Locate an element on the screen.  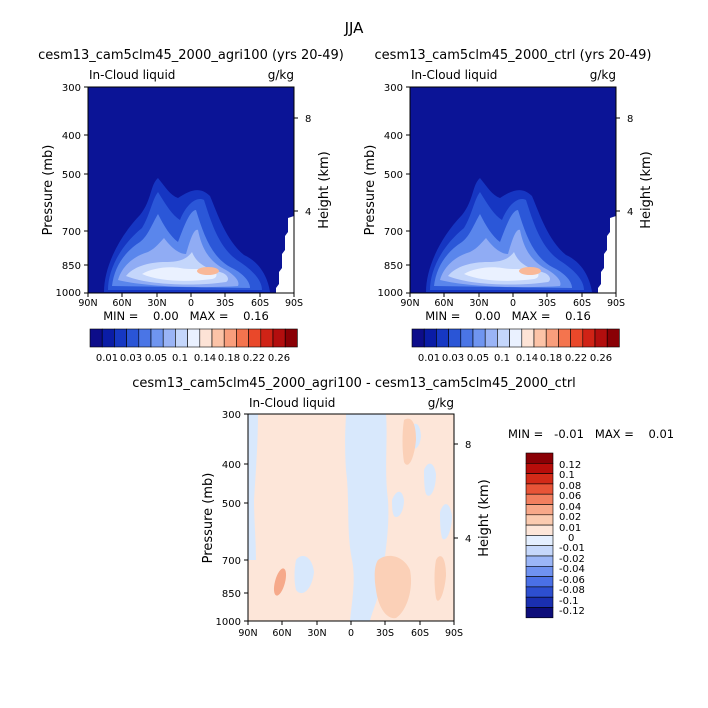
y-tick-label: 850 is located at coordinates (231, 594).